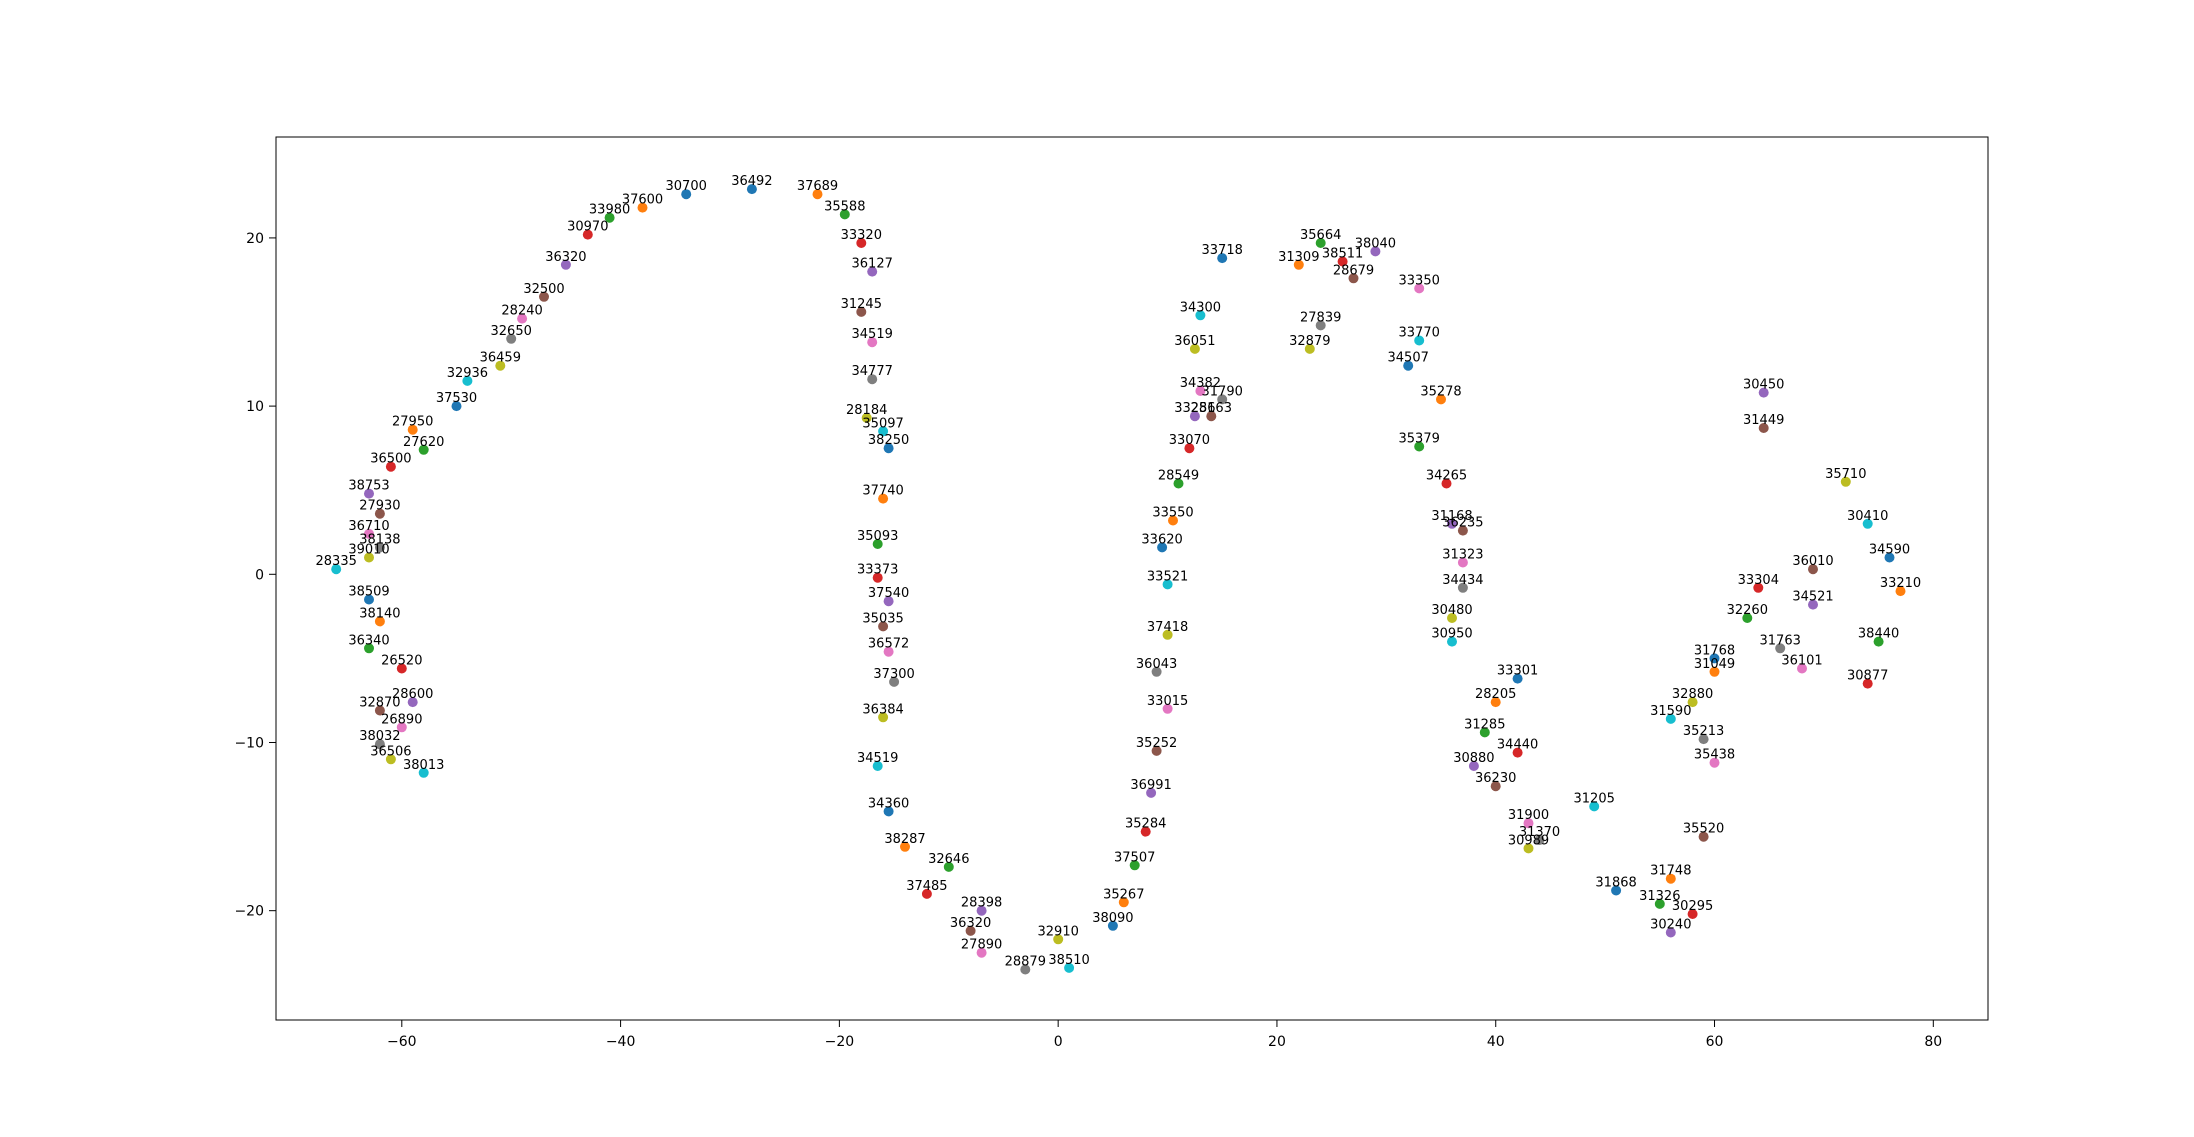 The width and height of the screenshot is (2194, 1137). Describe the element at coordinates (423, 442) in the screenshot. I see `point-label: 27620` at that location.